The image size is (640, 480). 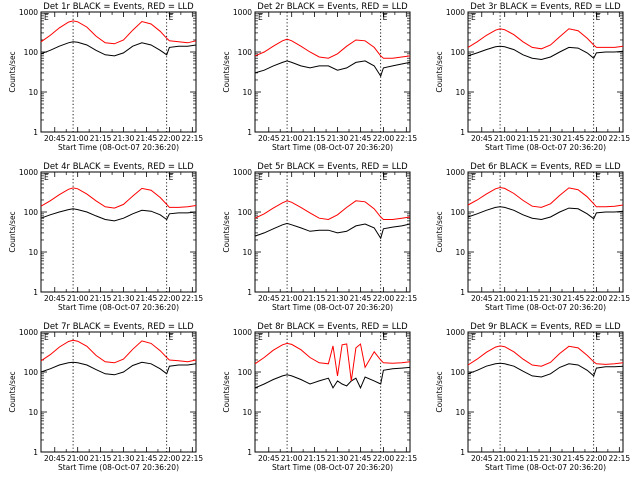 What do you see at coordinates (545, 167) in the screenshot?
I see `panel-title: Det 6r BLACK = Events, RED = LLD` at bounding box center [545, 167].